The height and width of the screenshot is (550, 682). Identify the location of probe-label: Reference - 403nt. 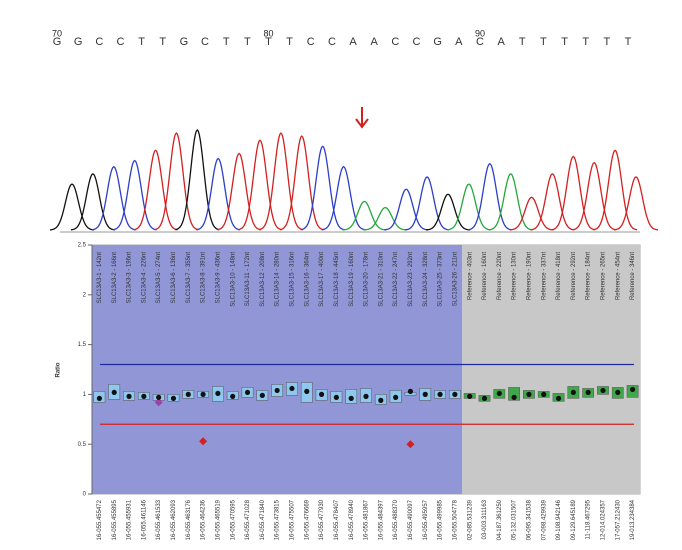
(470, 276).